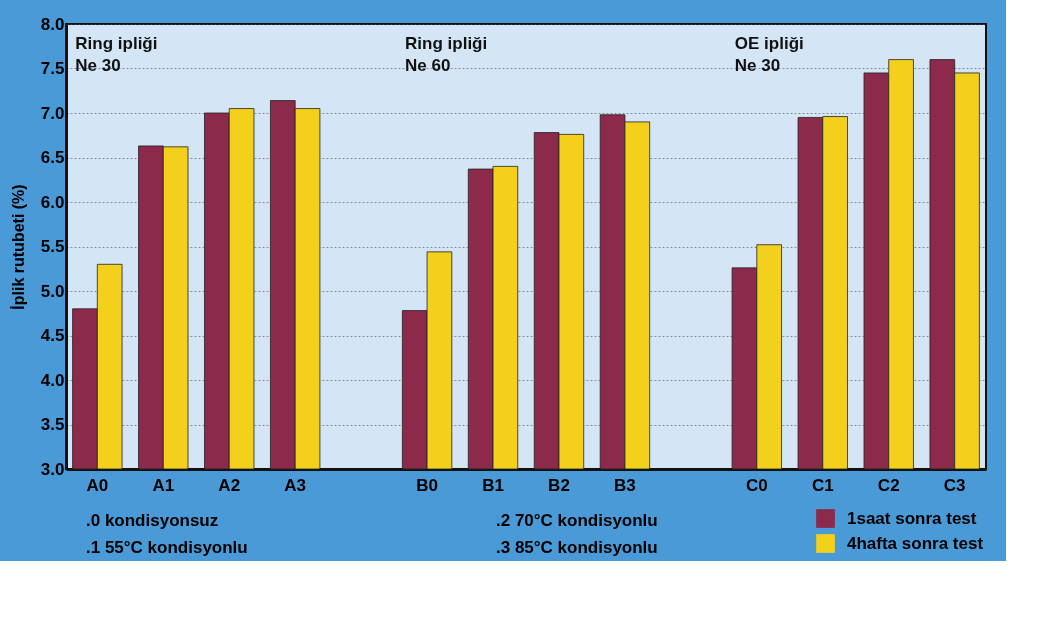 This screenshot has width=1059, height=623. What do you see at coordinates (116, 54) in the screenshot?
I see `annotation: Ring ipliği Ne 30` at bounding box center [116, 54].